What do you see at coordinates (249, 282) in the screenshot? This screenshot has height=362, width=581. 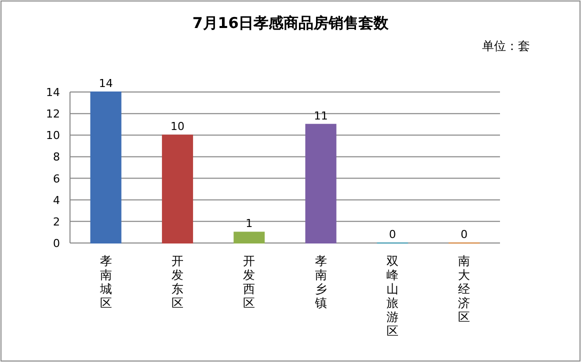 I see `category: 开发西区` at bounding box center [249, 282].